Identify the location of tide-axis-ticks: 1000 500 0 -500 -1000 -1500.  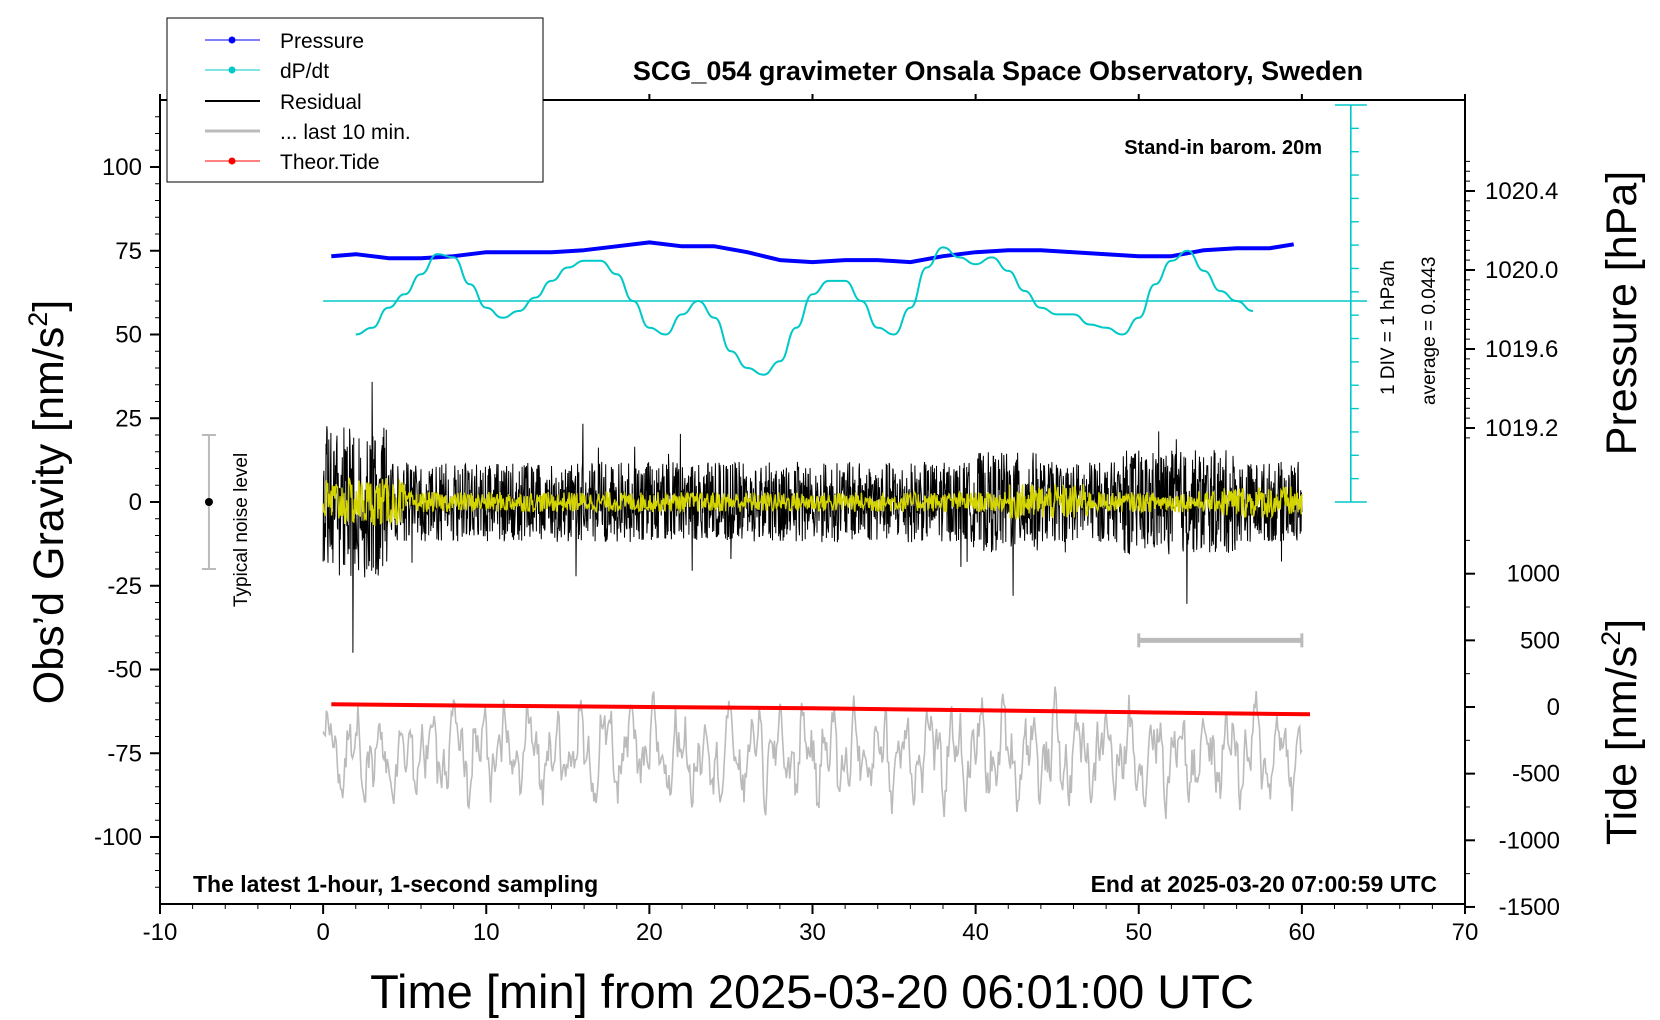
(1512, 730).